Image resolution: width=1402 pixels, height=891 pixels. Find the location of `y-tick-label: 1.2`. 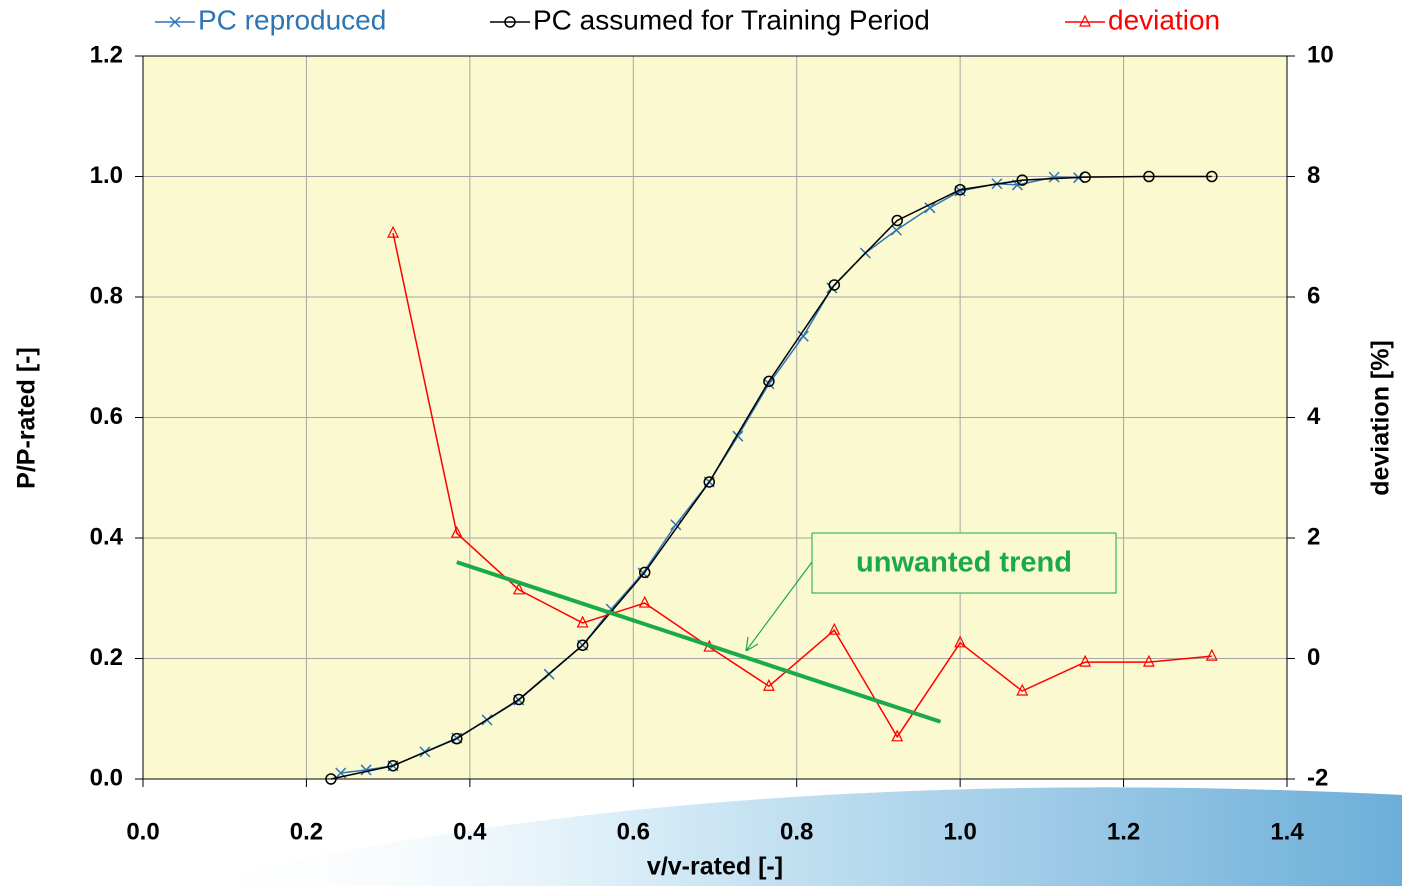

y-tick-label: 1.2 is located at coordinates (106, 54).